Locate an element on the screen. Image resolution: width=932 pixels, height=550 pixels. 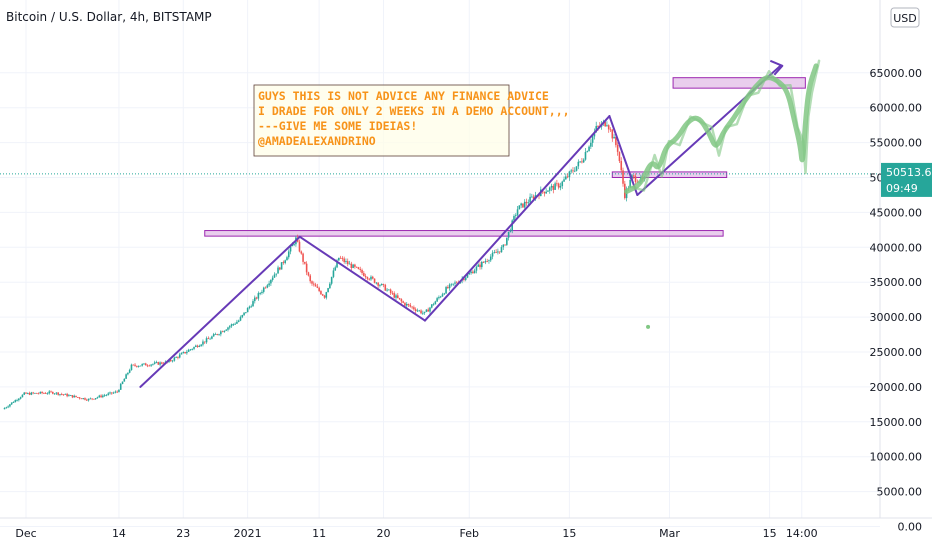
support-zone is located at coordinates (464, 233).